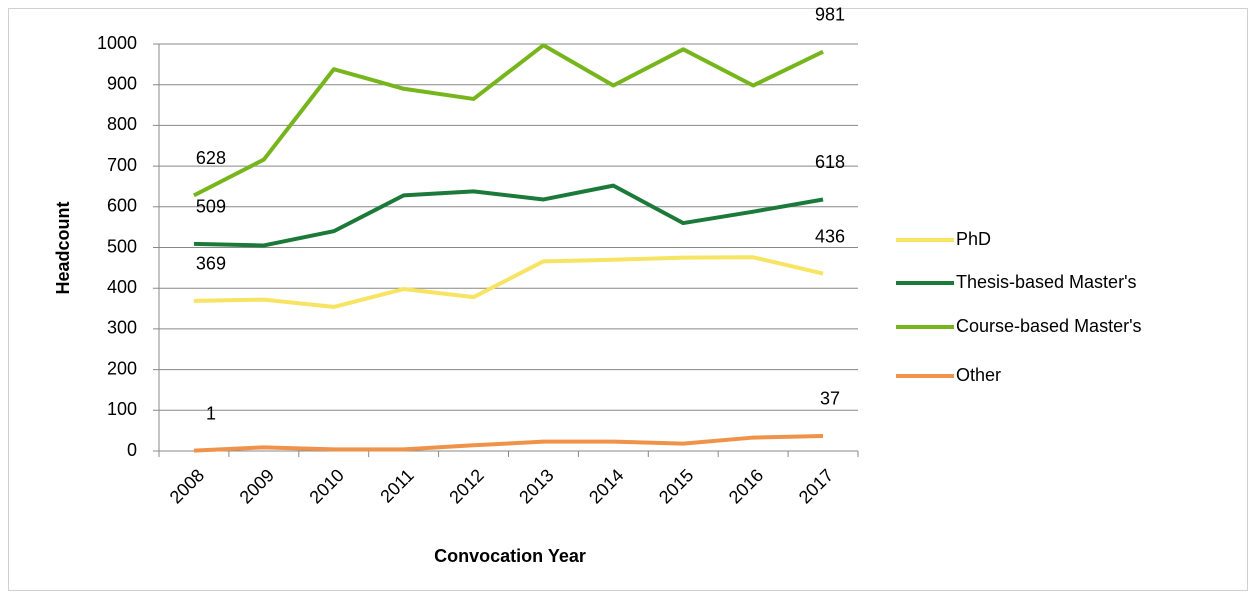  What do you see at coordinates (122, 124) in the screenshot?
I see `y-tick-label: 800` at bounding box center [122, 124].